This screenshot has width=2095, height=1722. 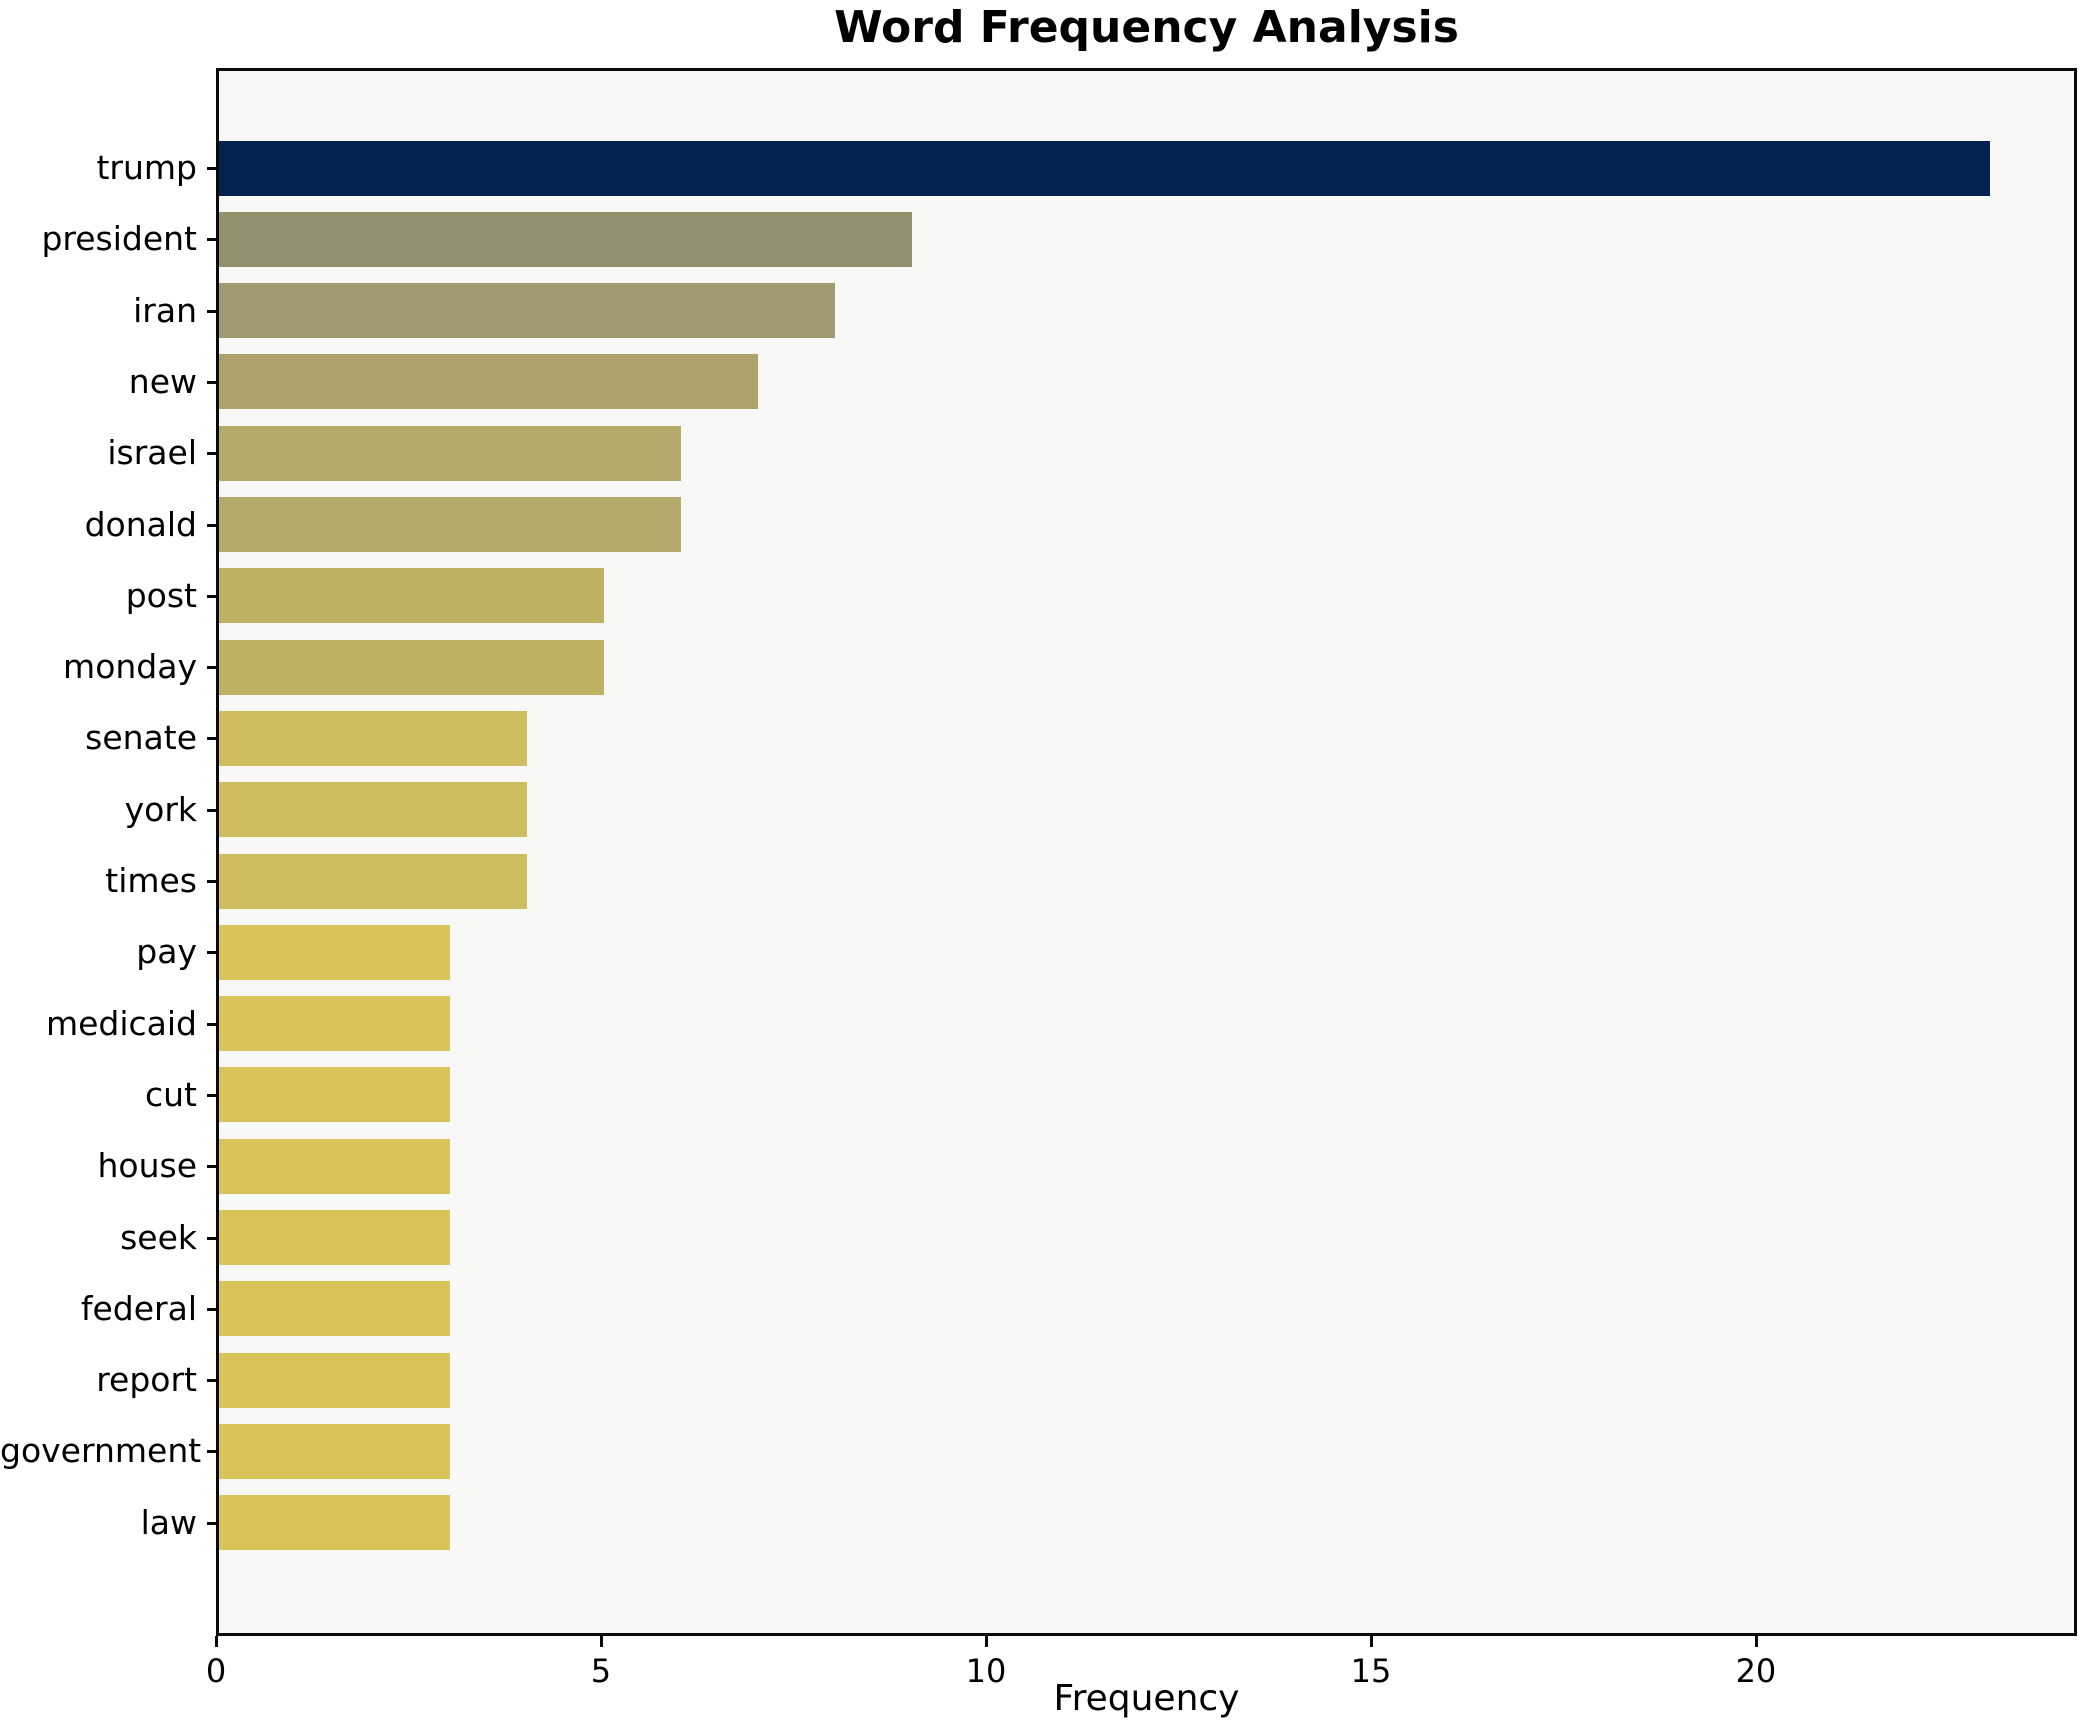 I want to click on x-axis-label: Frequency, so click(x=1146, y=1698).